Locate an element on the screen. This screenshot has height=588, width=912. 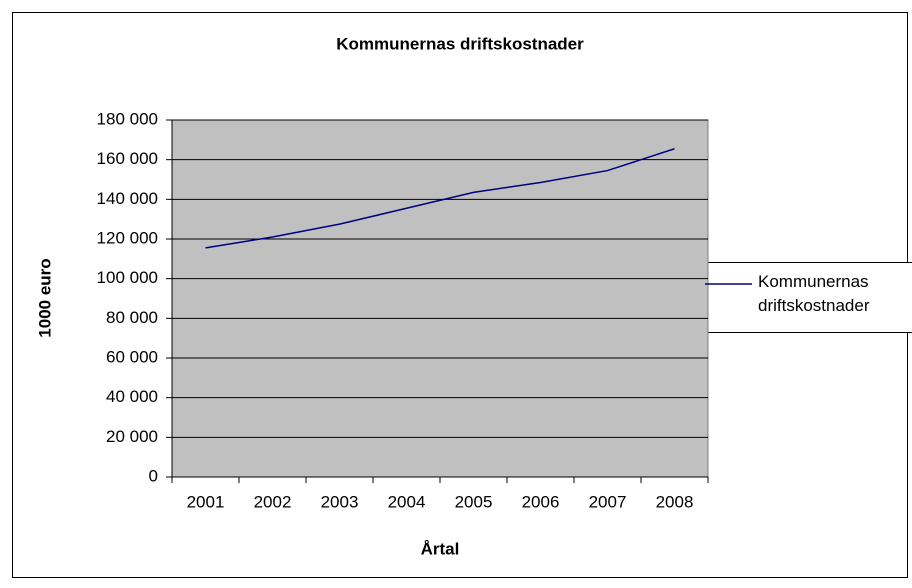
x-tick-label: 2008 is located at coordinates (675, 501).